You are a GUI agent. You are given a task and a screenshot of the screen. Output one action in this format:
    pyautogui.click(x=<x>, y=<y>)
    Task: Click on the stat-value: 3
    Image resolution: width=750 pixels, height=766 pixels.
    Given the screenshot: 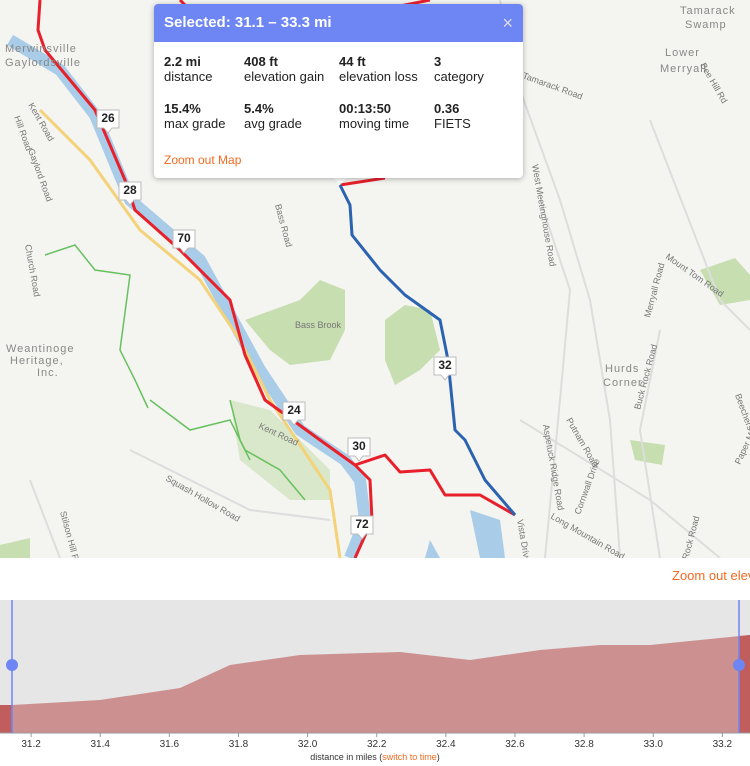 What is the action you would take?
    pyautogui.click(x=438, y=61)
    